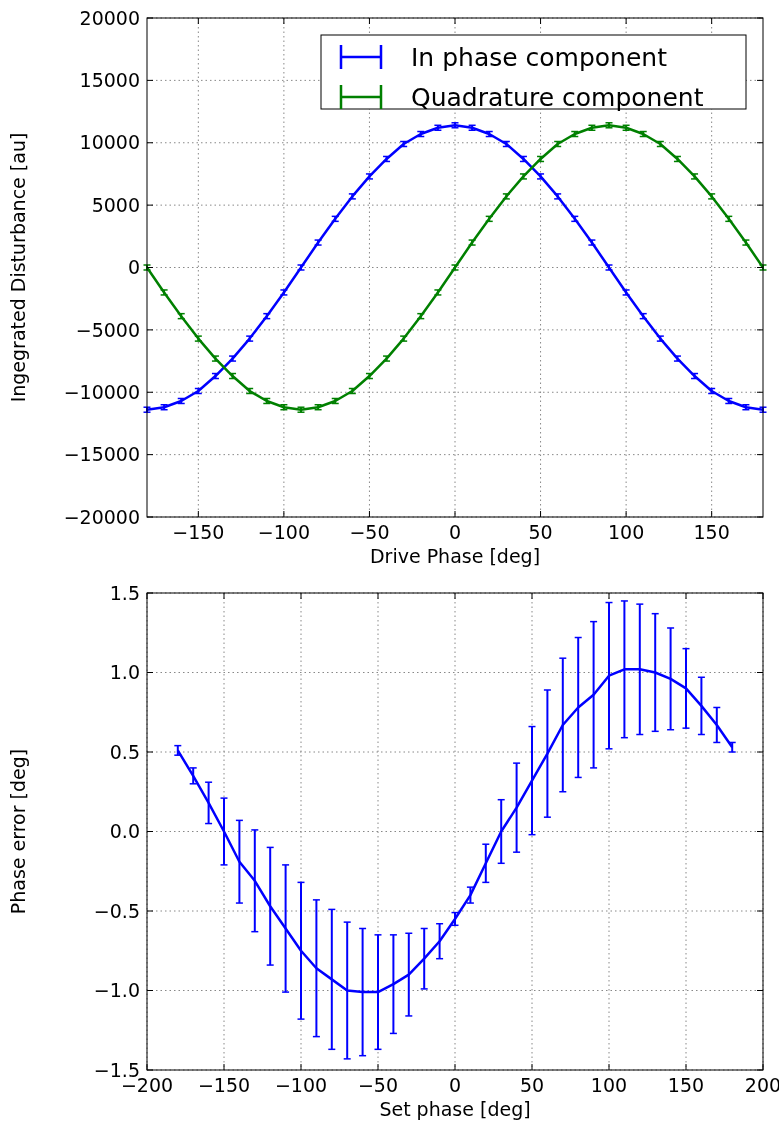 Image resolution: width=779 pixels, height=1122 pixels. I want to click on y-axis-title: Phase error [deg], so click(18, 831).